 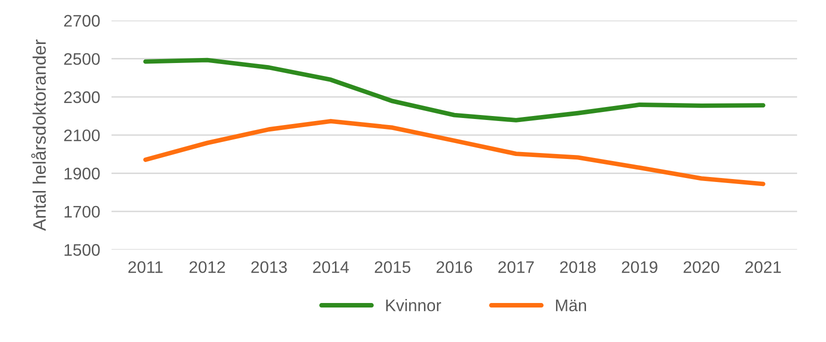 What do you see at coordinates (414, 305) in the screenshot?
I see `legend-label: Kvinnor` at bounding box center [414, 305].